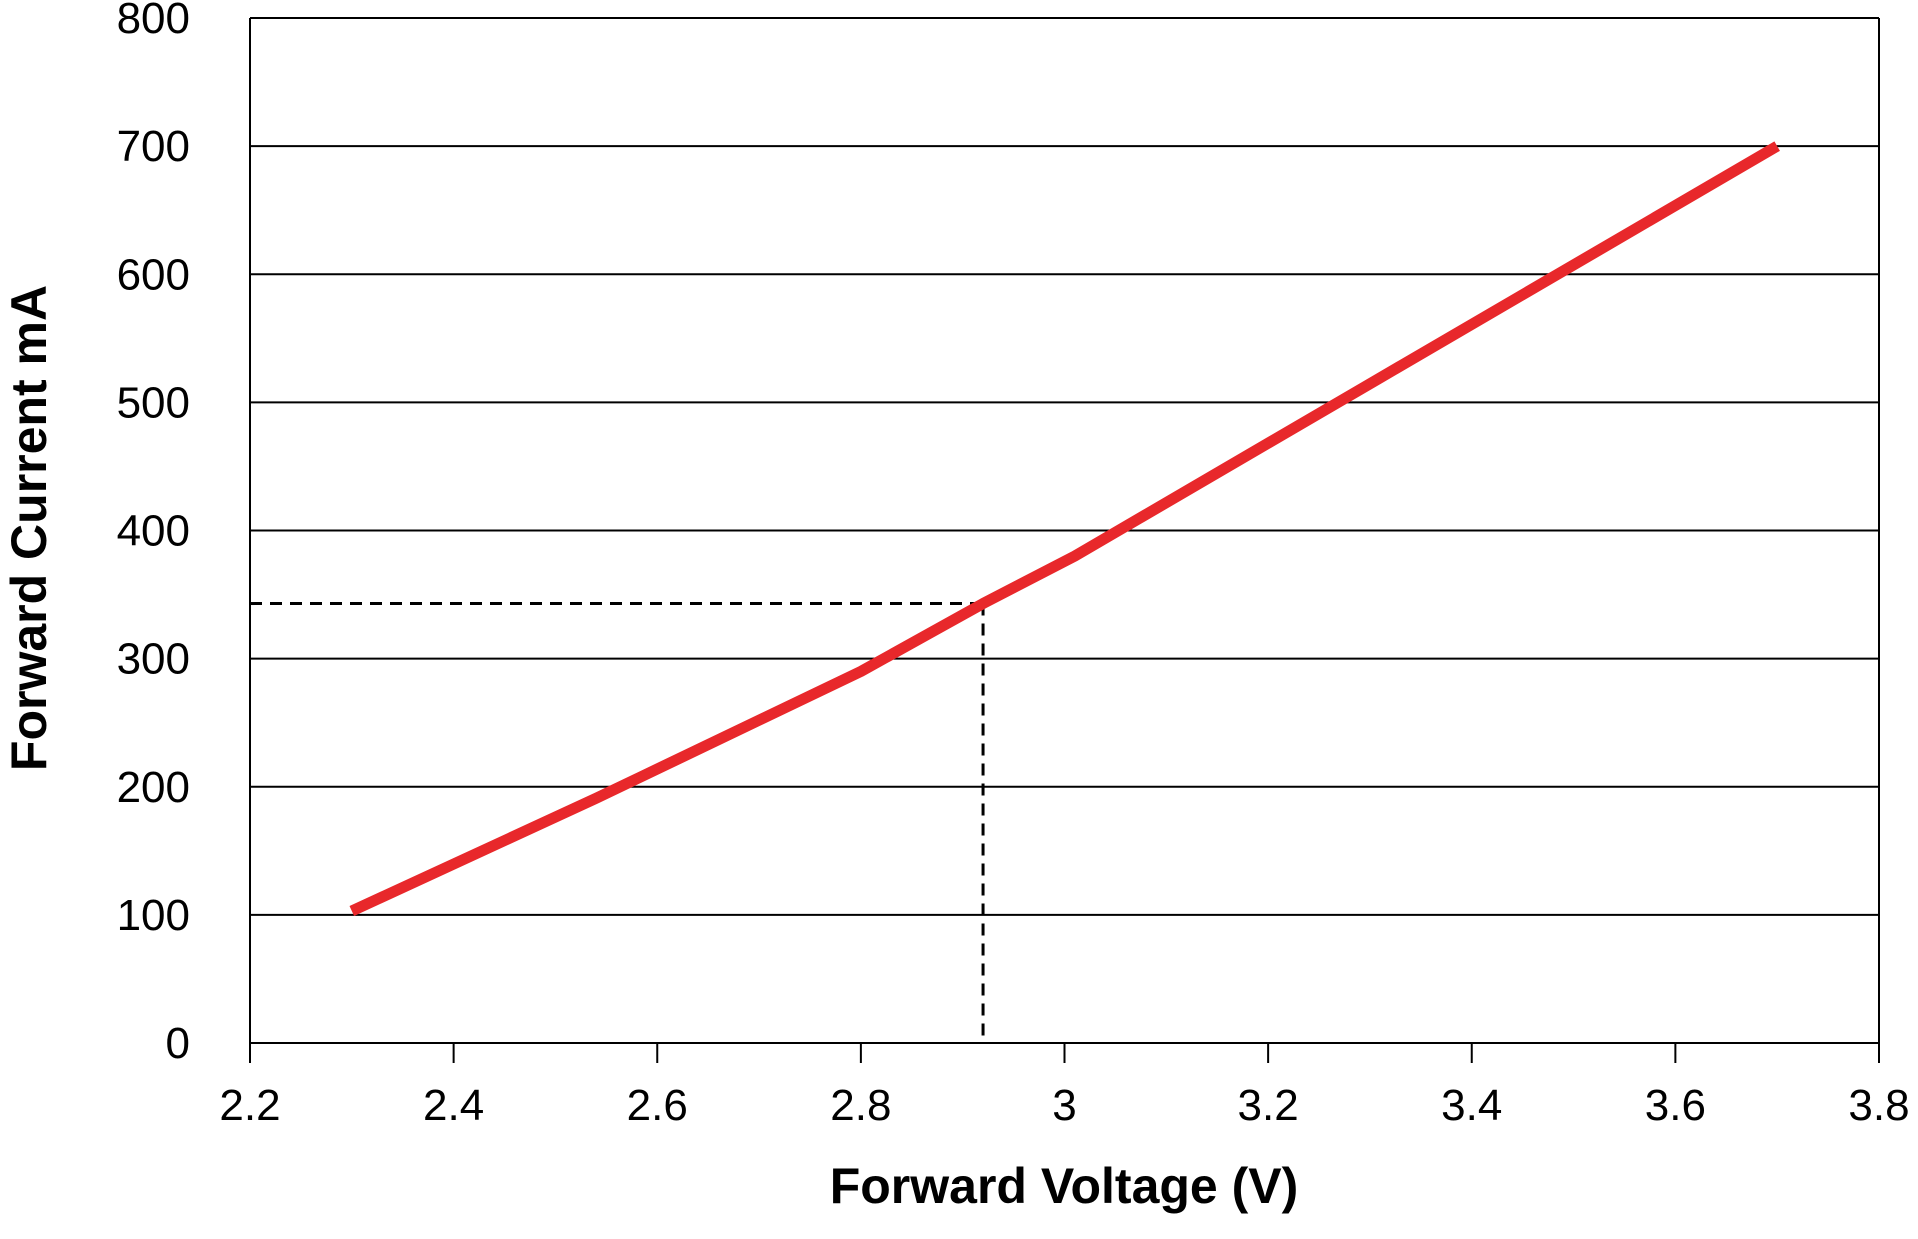 This screenshot has width=1918, height=1239. Describe the element at coordinates (153, 21) in the screenshot. I see `y-tick-label: 800` at that location.